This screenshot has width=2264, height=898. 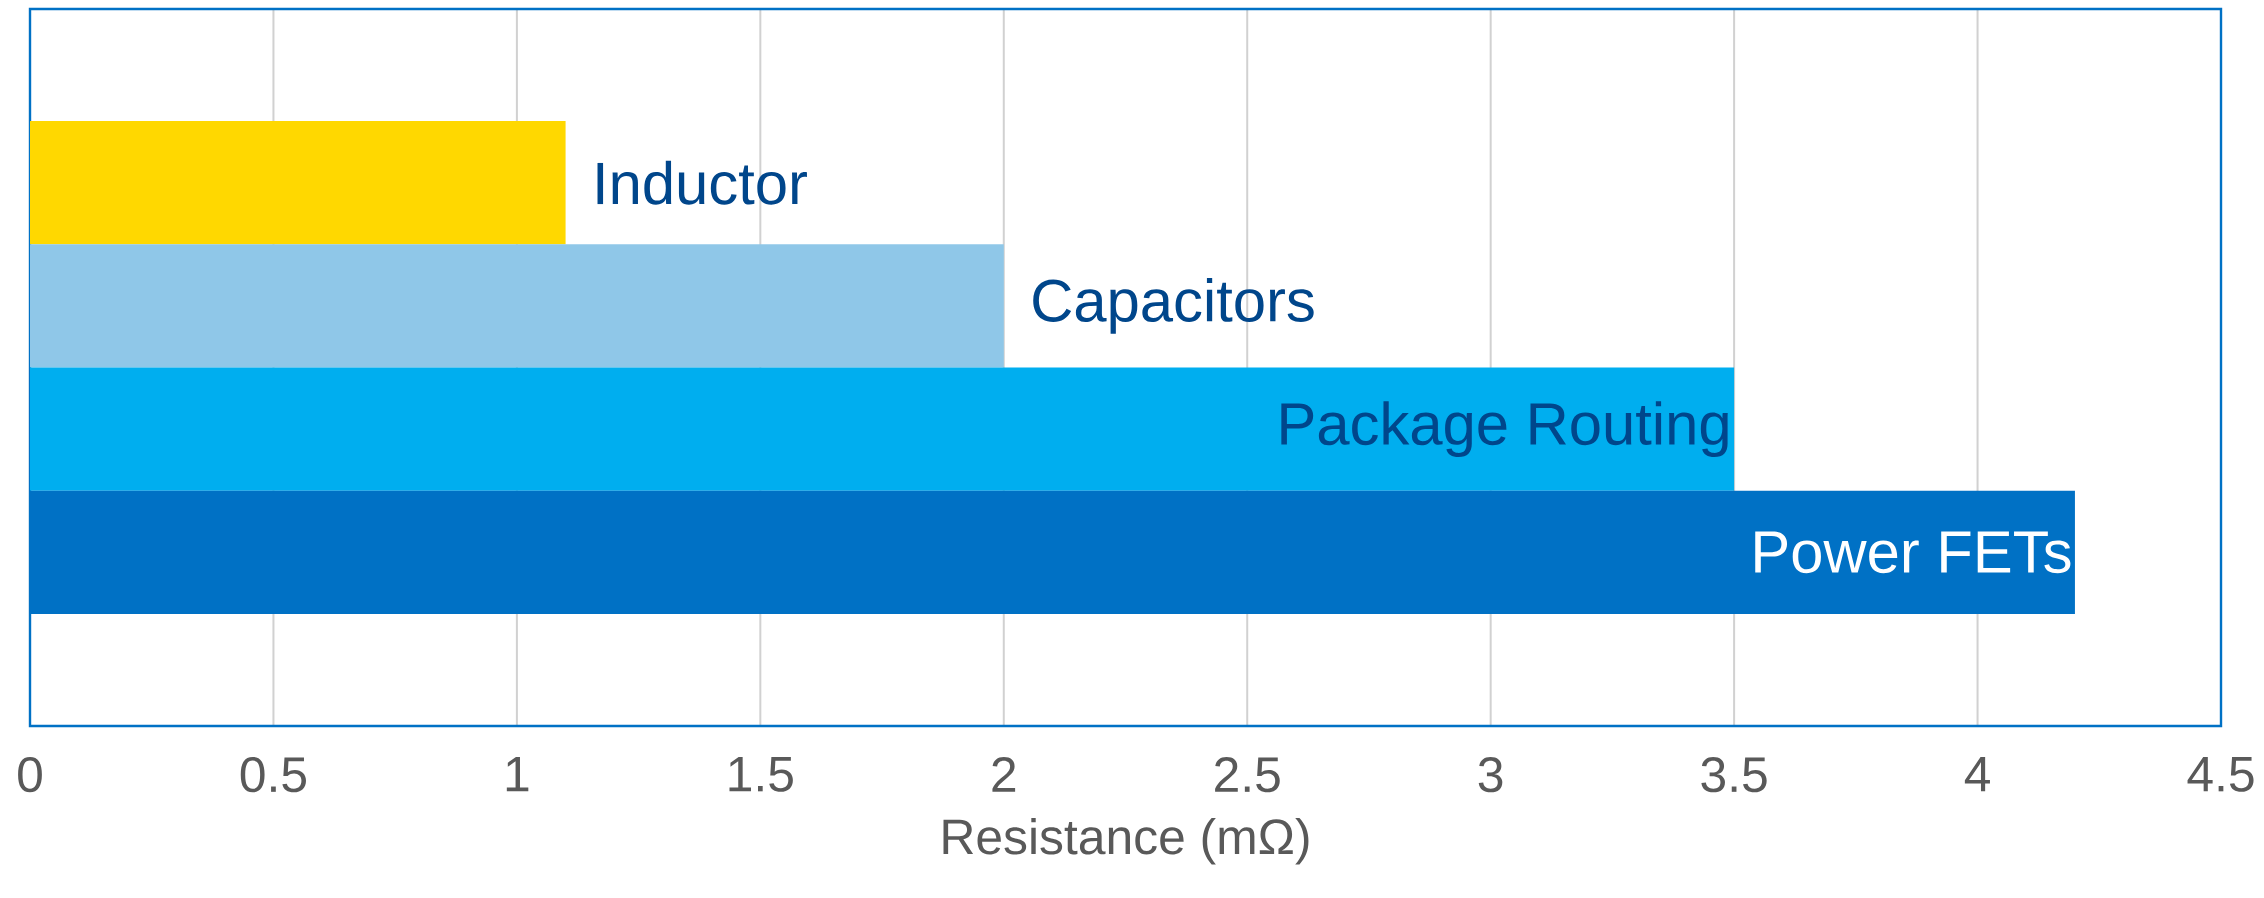 What do you see at coordinates (1490, 775) in the screenshot?
I see `x-tick-label: 3` at bounding box center [1490, 775].